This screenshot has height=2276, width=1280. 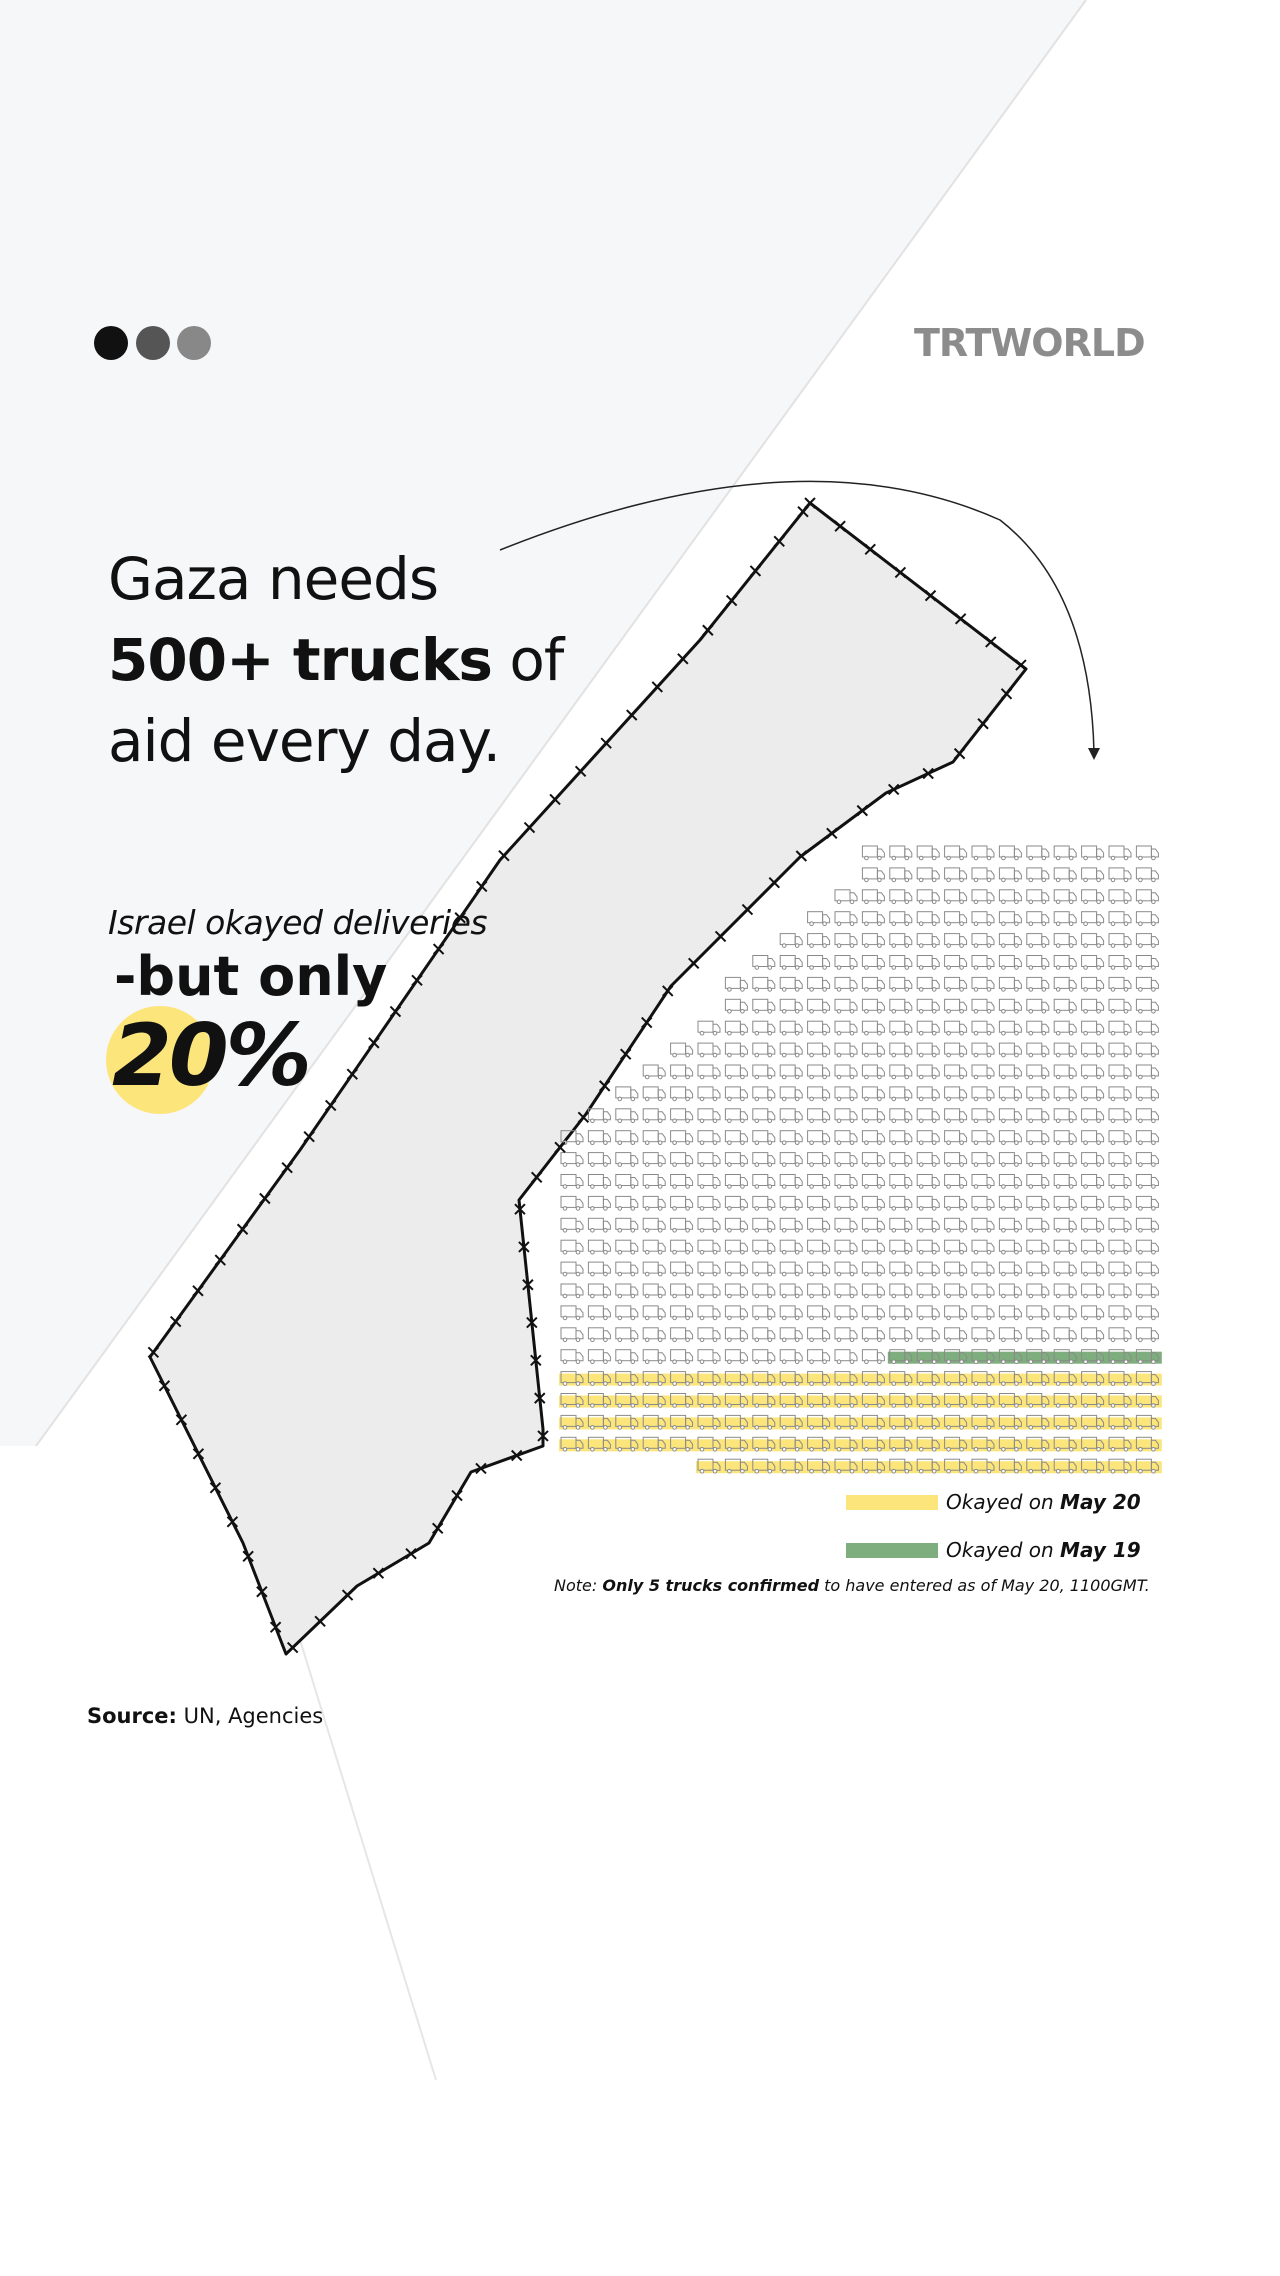 What do you see at coordinates (536, 660) in the screenshot?
I see `headline-text: of` at bounding box center [536, 660].